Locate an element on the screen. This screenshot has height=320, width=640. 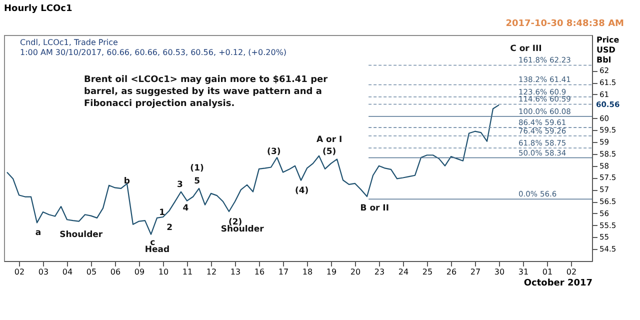
x-tick-label: 25 is located at coordinates (427, 272).